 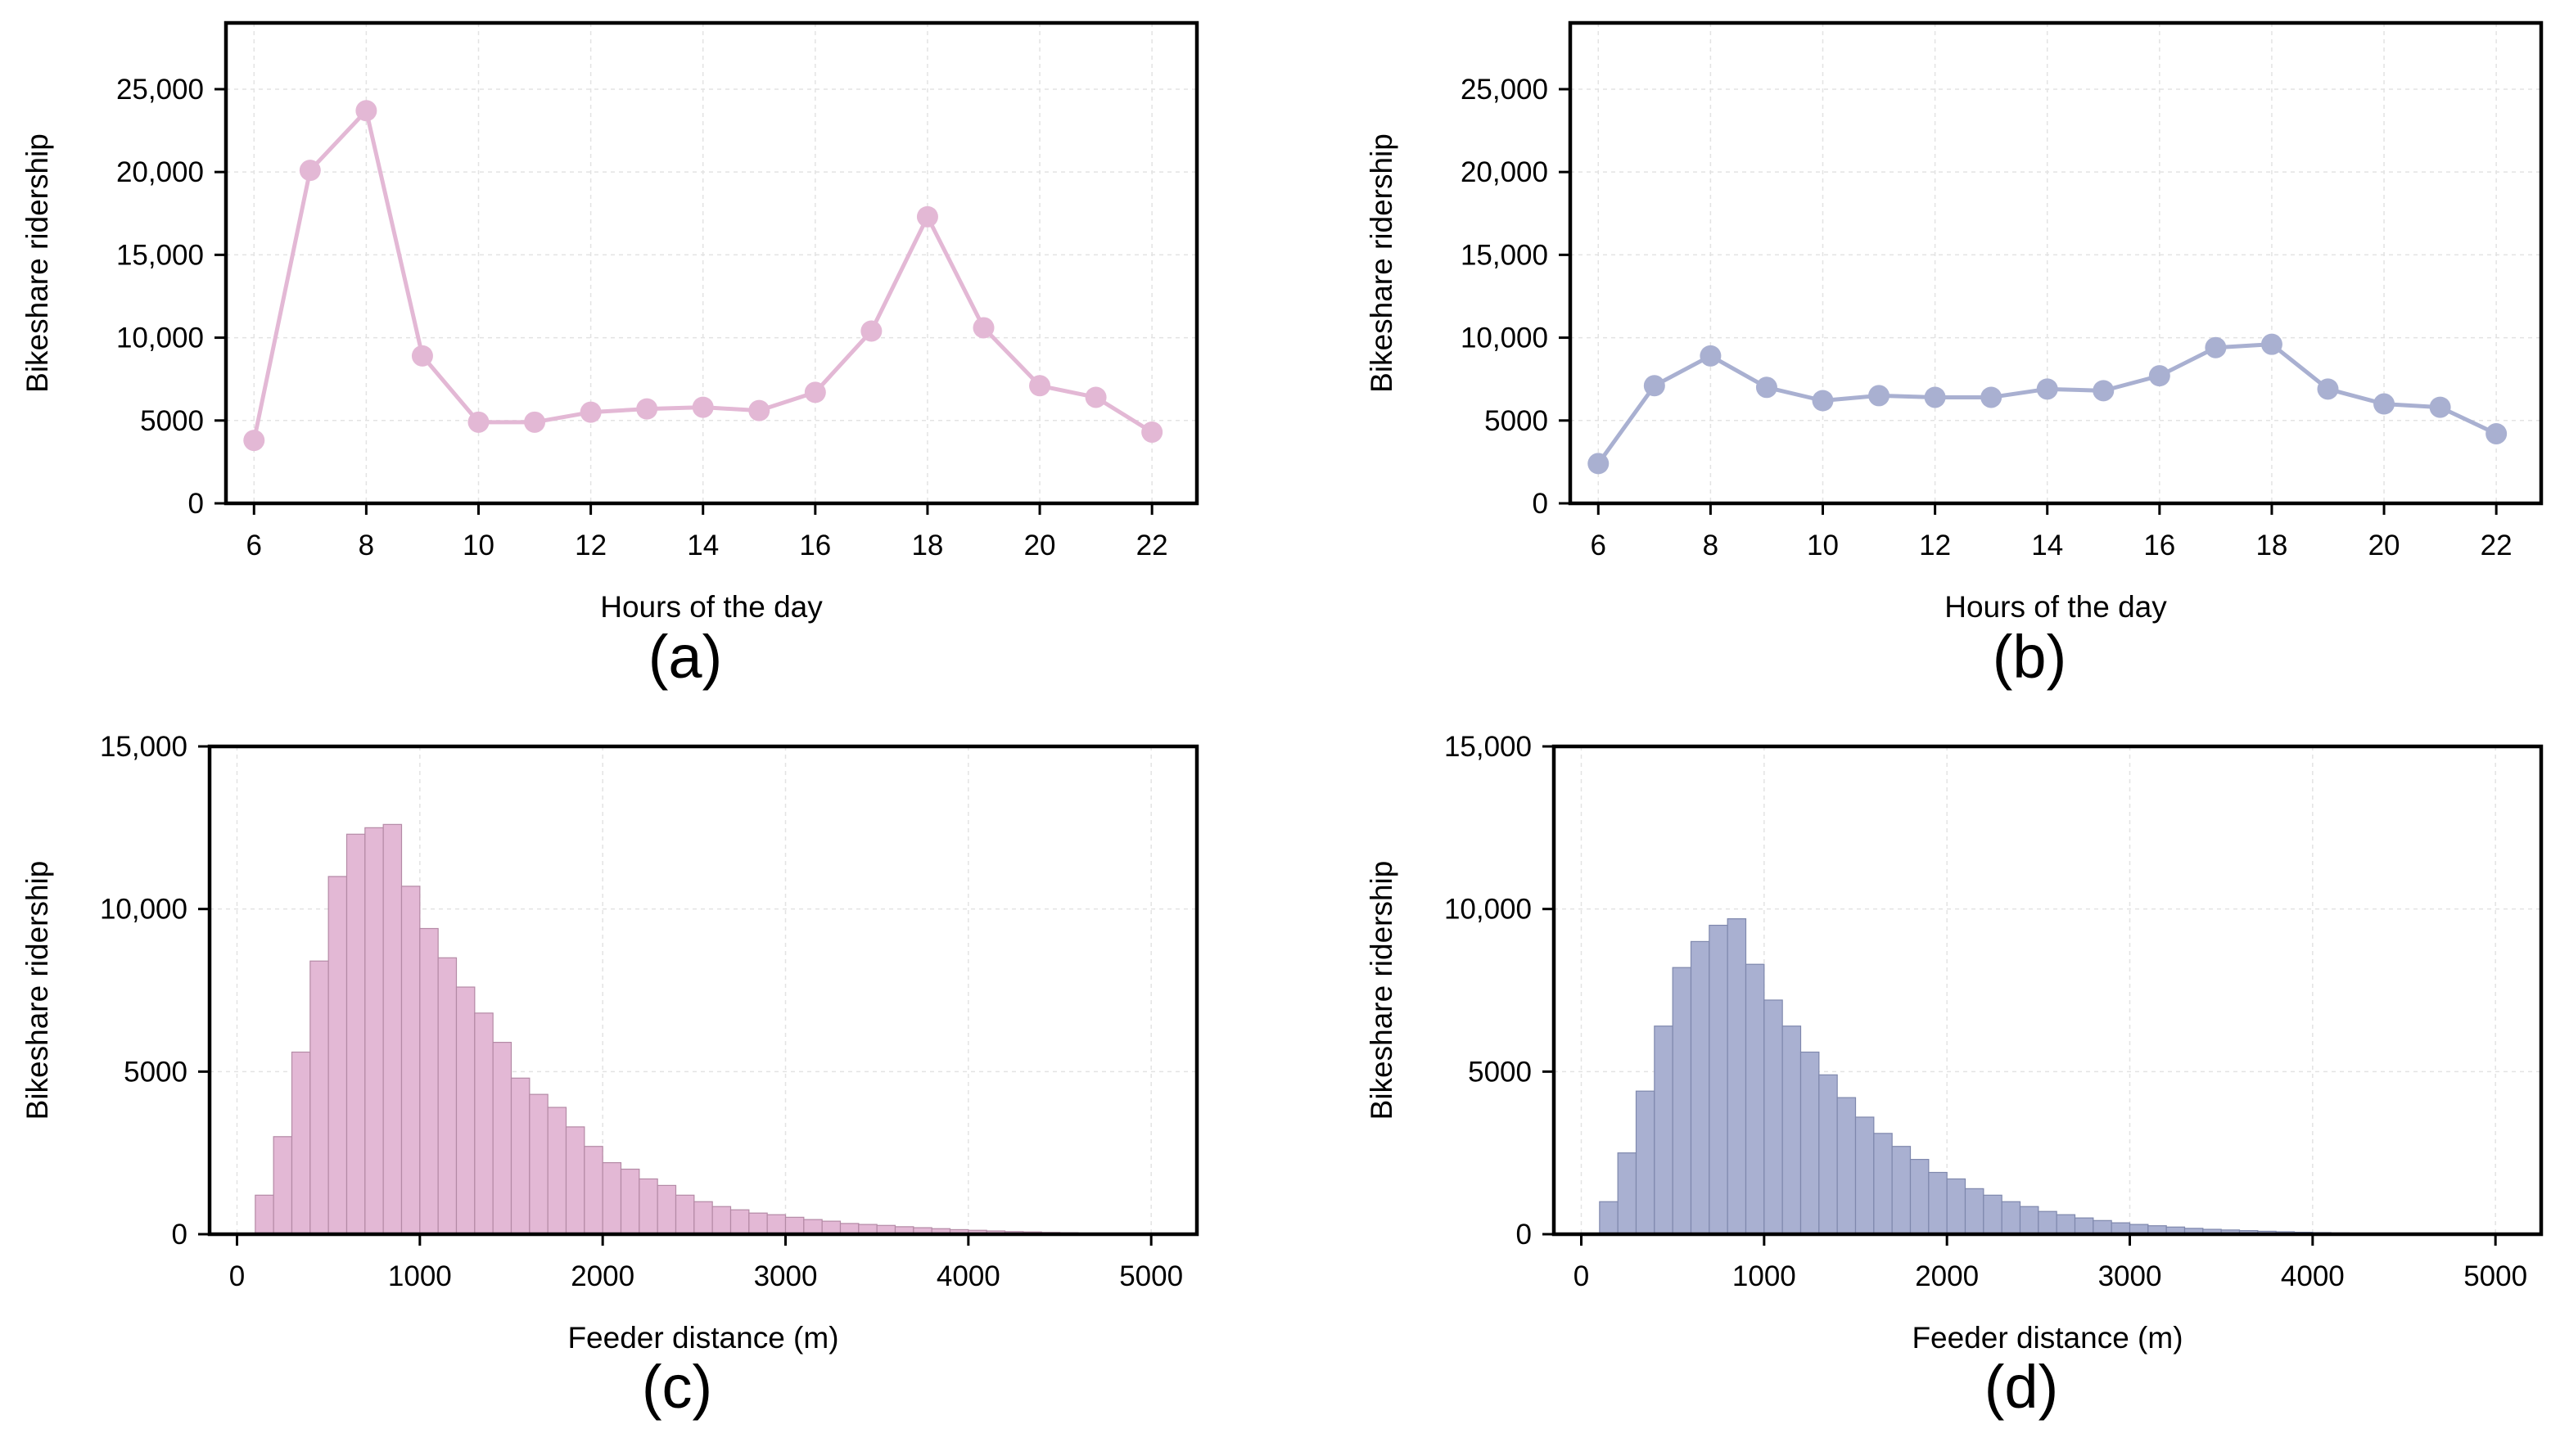 What do you see at coordinates (2029, 657) in the screenshot?
I see `panel-letter: (b)` at bounding box center [2029, 657].